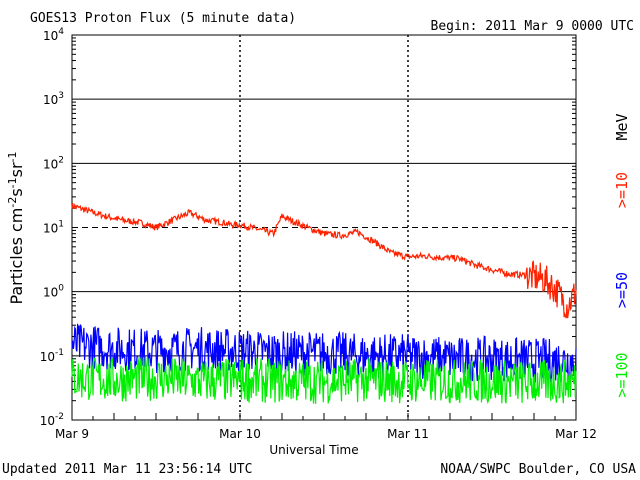 Image resolution: width=640 pixels, height=480 pixels. Describe the element at coordinates (538, 469) in the screenshot. I see `credit: NOAA/SWPC Boulder, CO USA` at that location.